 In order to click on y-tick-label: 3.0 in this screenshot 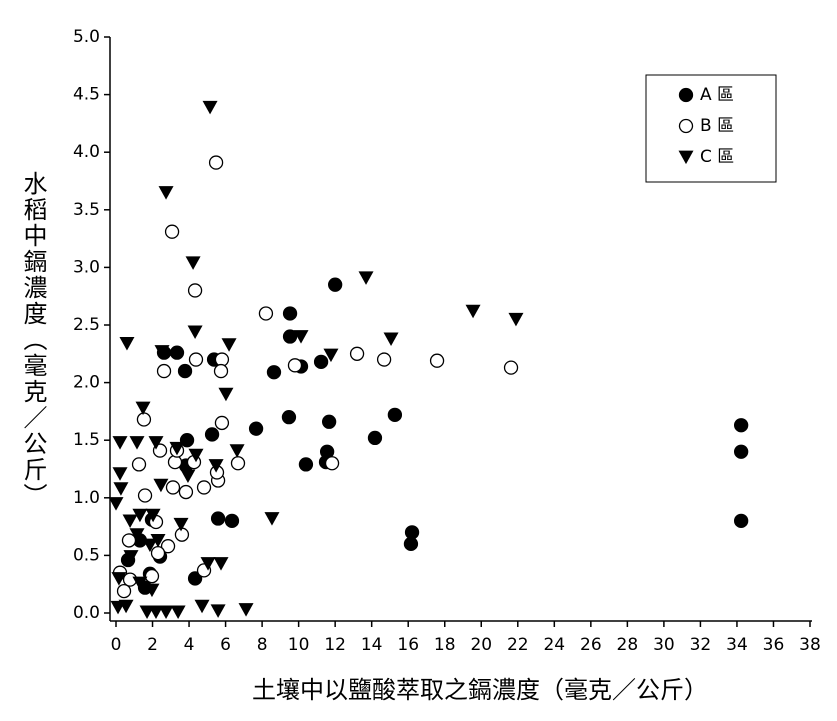, I will do `click(86, 267)`.